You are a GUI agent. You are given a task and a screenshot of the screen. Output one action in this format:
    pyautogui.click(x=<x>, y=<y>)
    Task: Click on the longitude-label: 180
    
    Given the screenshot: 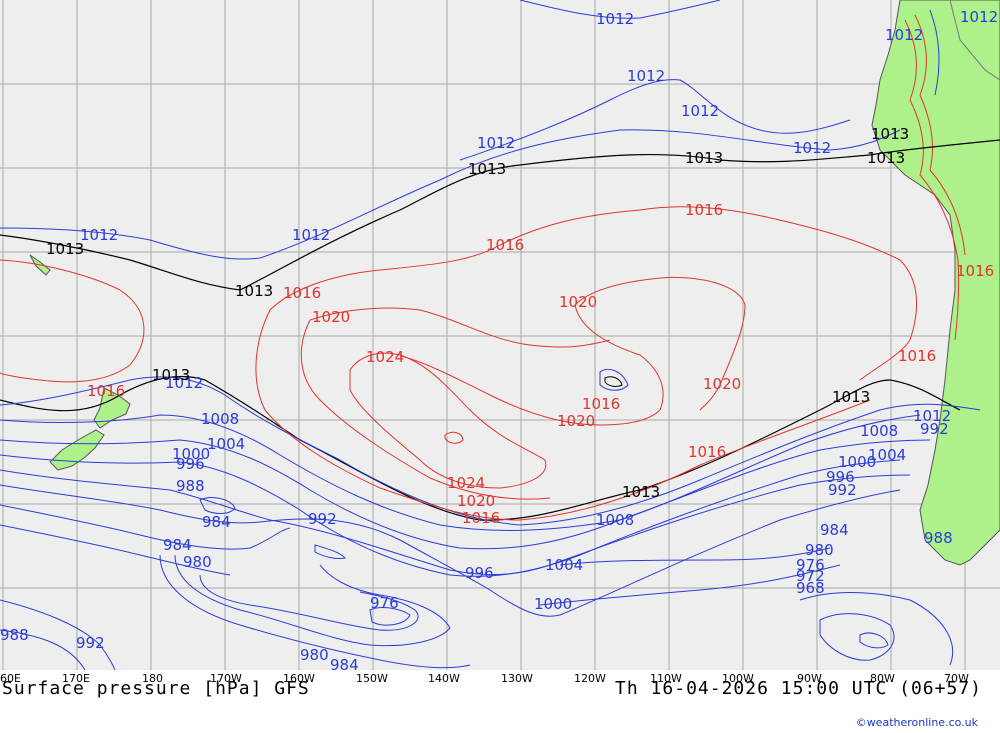 What is the action you would take?
    pyautogui.click(x=152, y=678)
    